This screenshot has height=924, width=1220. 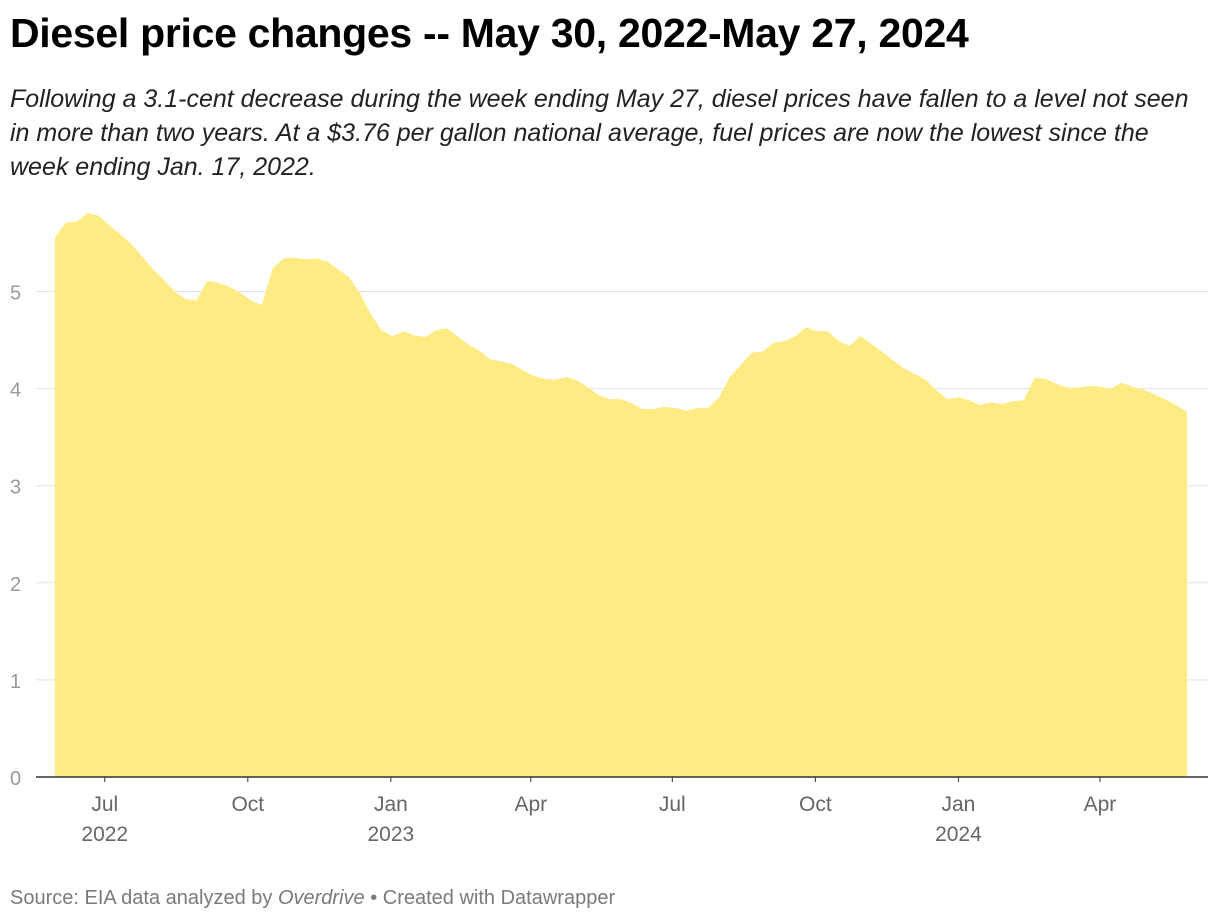 What do you see at coordinates (144, 898) in the screenshot?
I see `source-prefix: Source: EIA data analyzed by` at bounding box center [144, 898].